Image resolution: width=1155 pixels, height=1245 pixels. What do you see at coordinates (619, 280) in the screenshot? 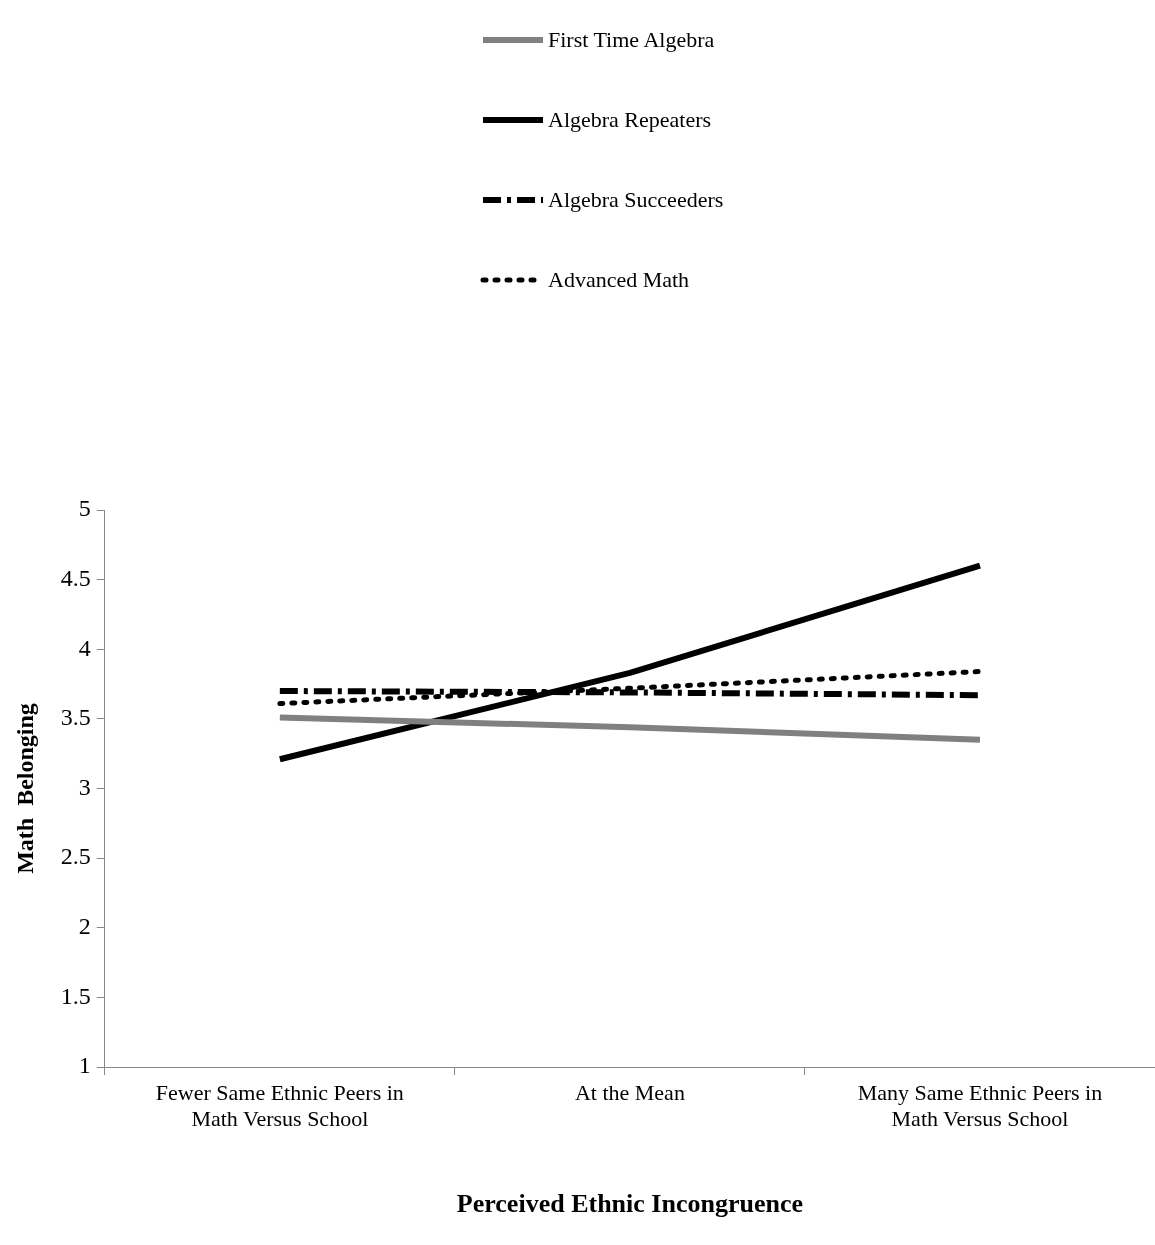
I see `legend-label: Advanced Math` at bounding box center [619, 280].